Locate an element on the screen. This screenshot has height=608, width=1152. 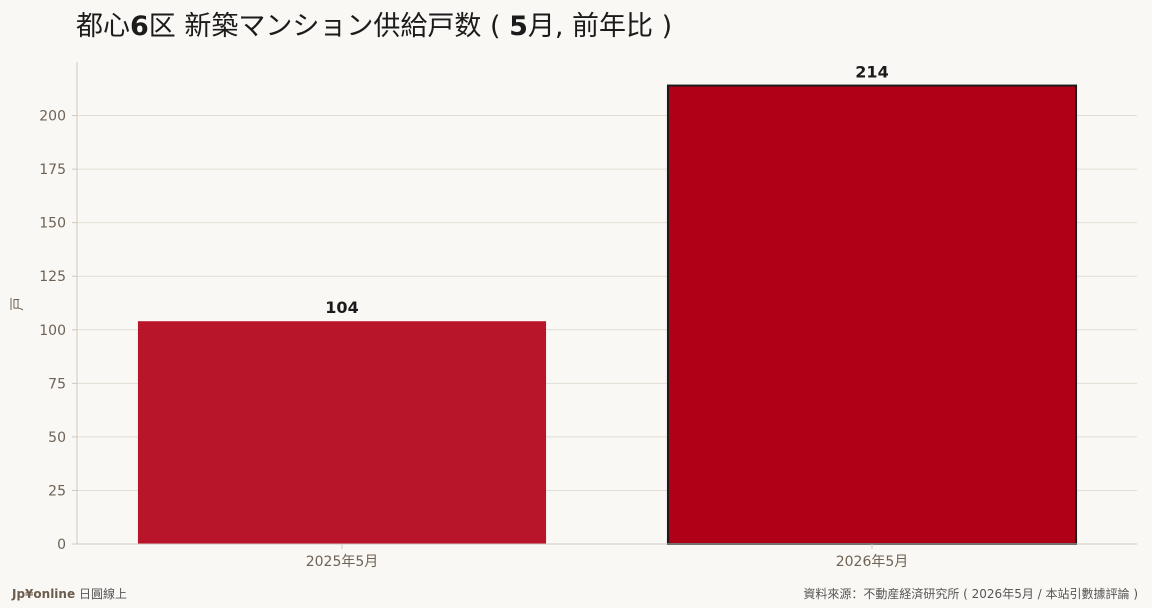
value-label-2026年5月: 214 is located at coordinates (871, 72).